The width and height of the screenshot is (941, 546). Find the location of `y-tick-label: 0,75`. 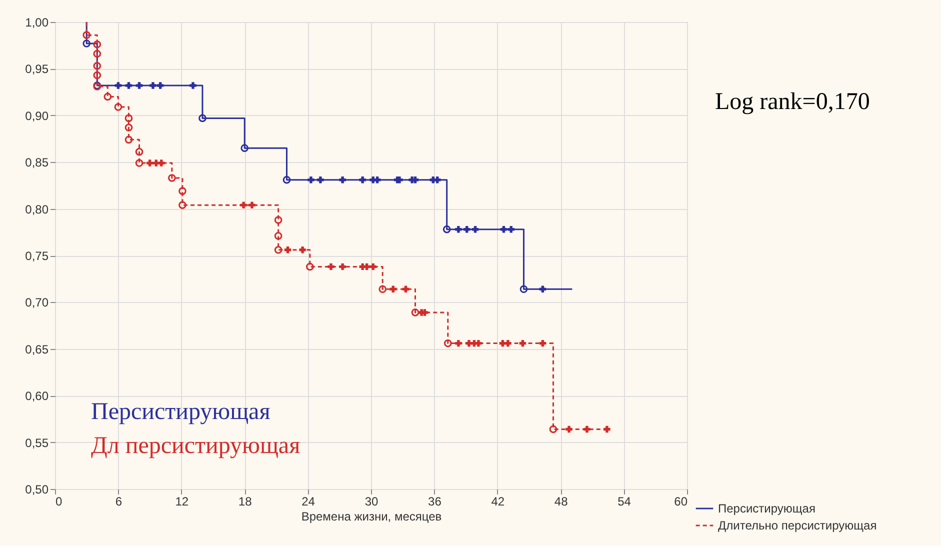

y-tick-label: 0,75 is located at coordinates (37, 256).